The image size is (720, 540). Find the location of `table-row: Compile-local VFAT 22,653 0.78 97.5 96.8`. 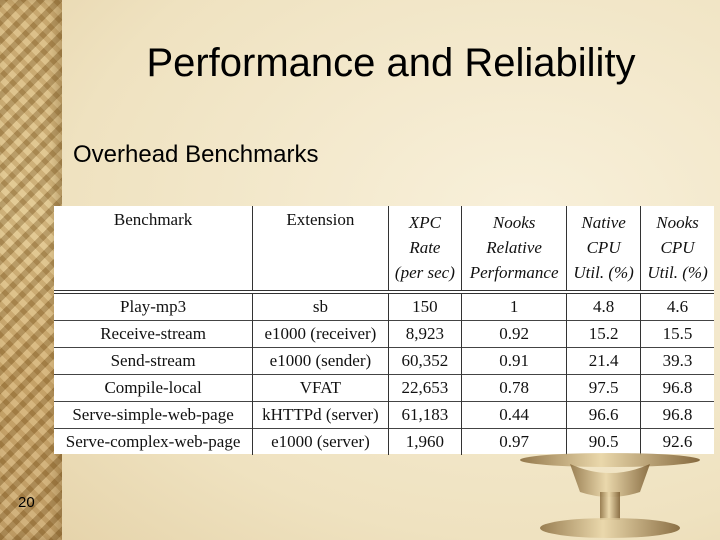

table-row: Compile-local VFAT 22,653 0.78 97.5 96.8 is located at coordinates (384, 388).